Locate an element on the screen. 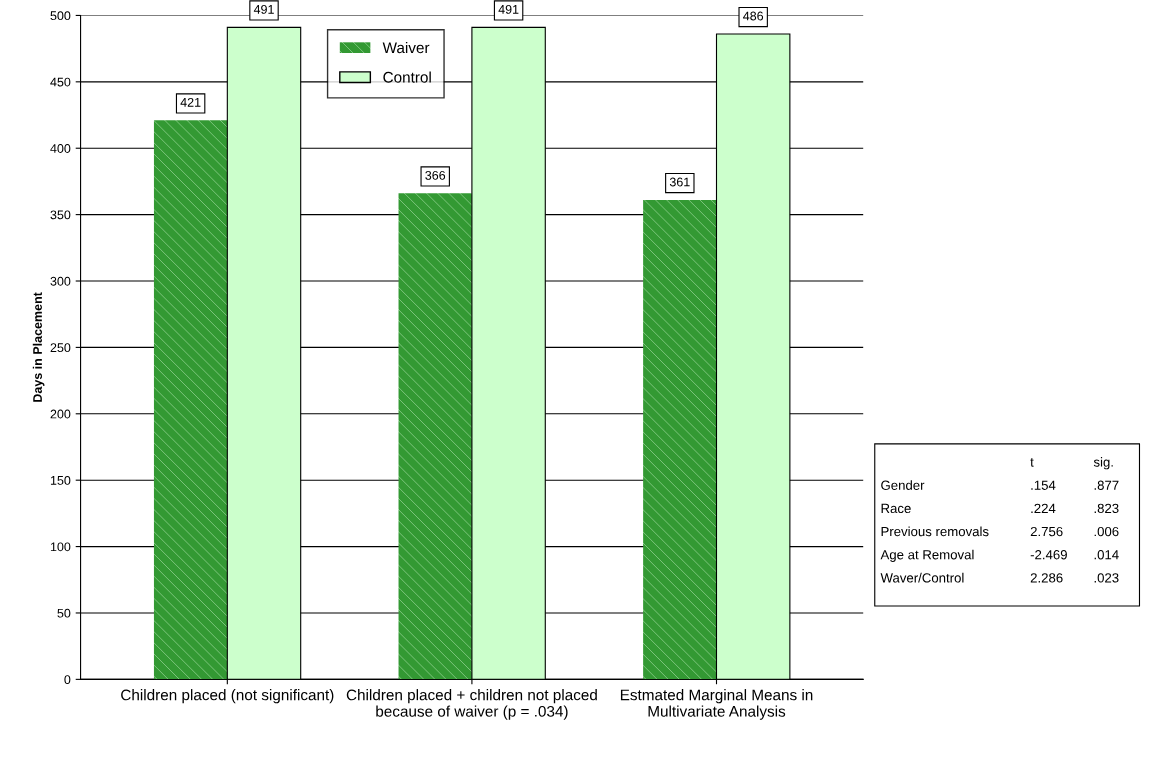 The height and width of the screenshot is (772, 1151). y-tick-label: 50 is located at coordinates (64, 613).